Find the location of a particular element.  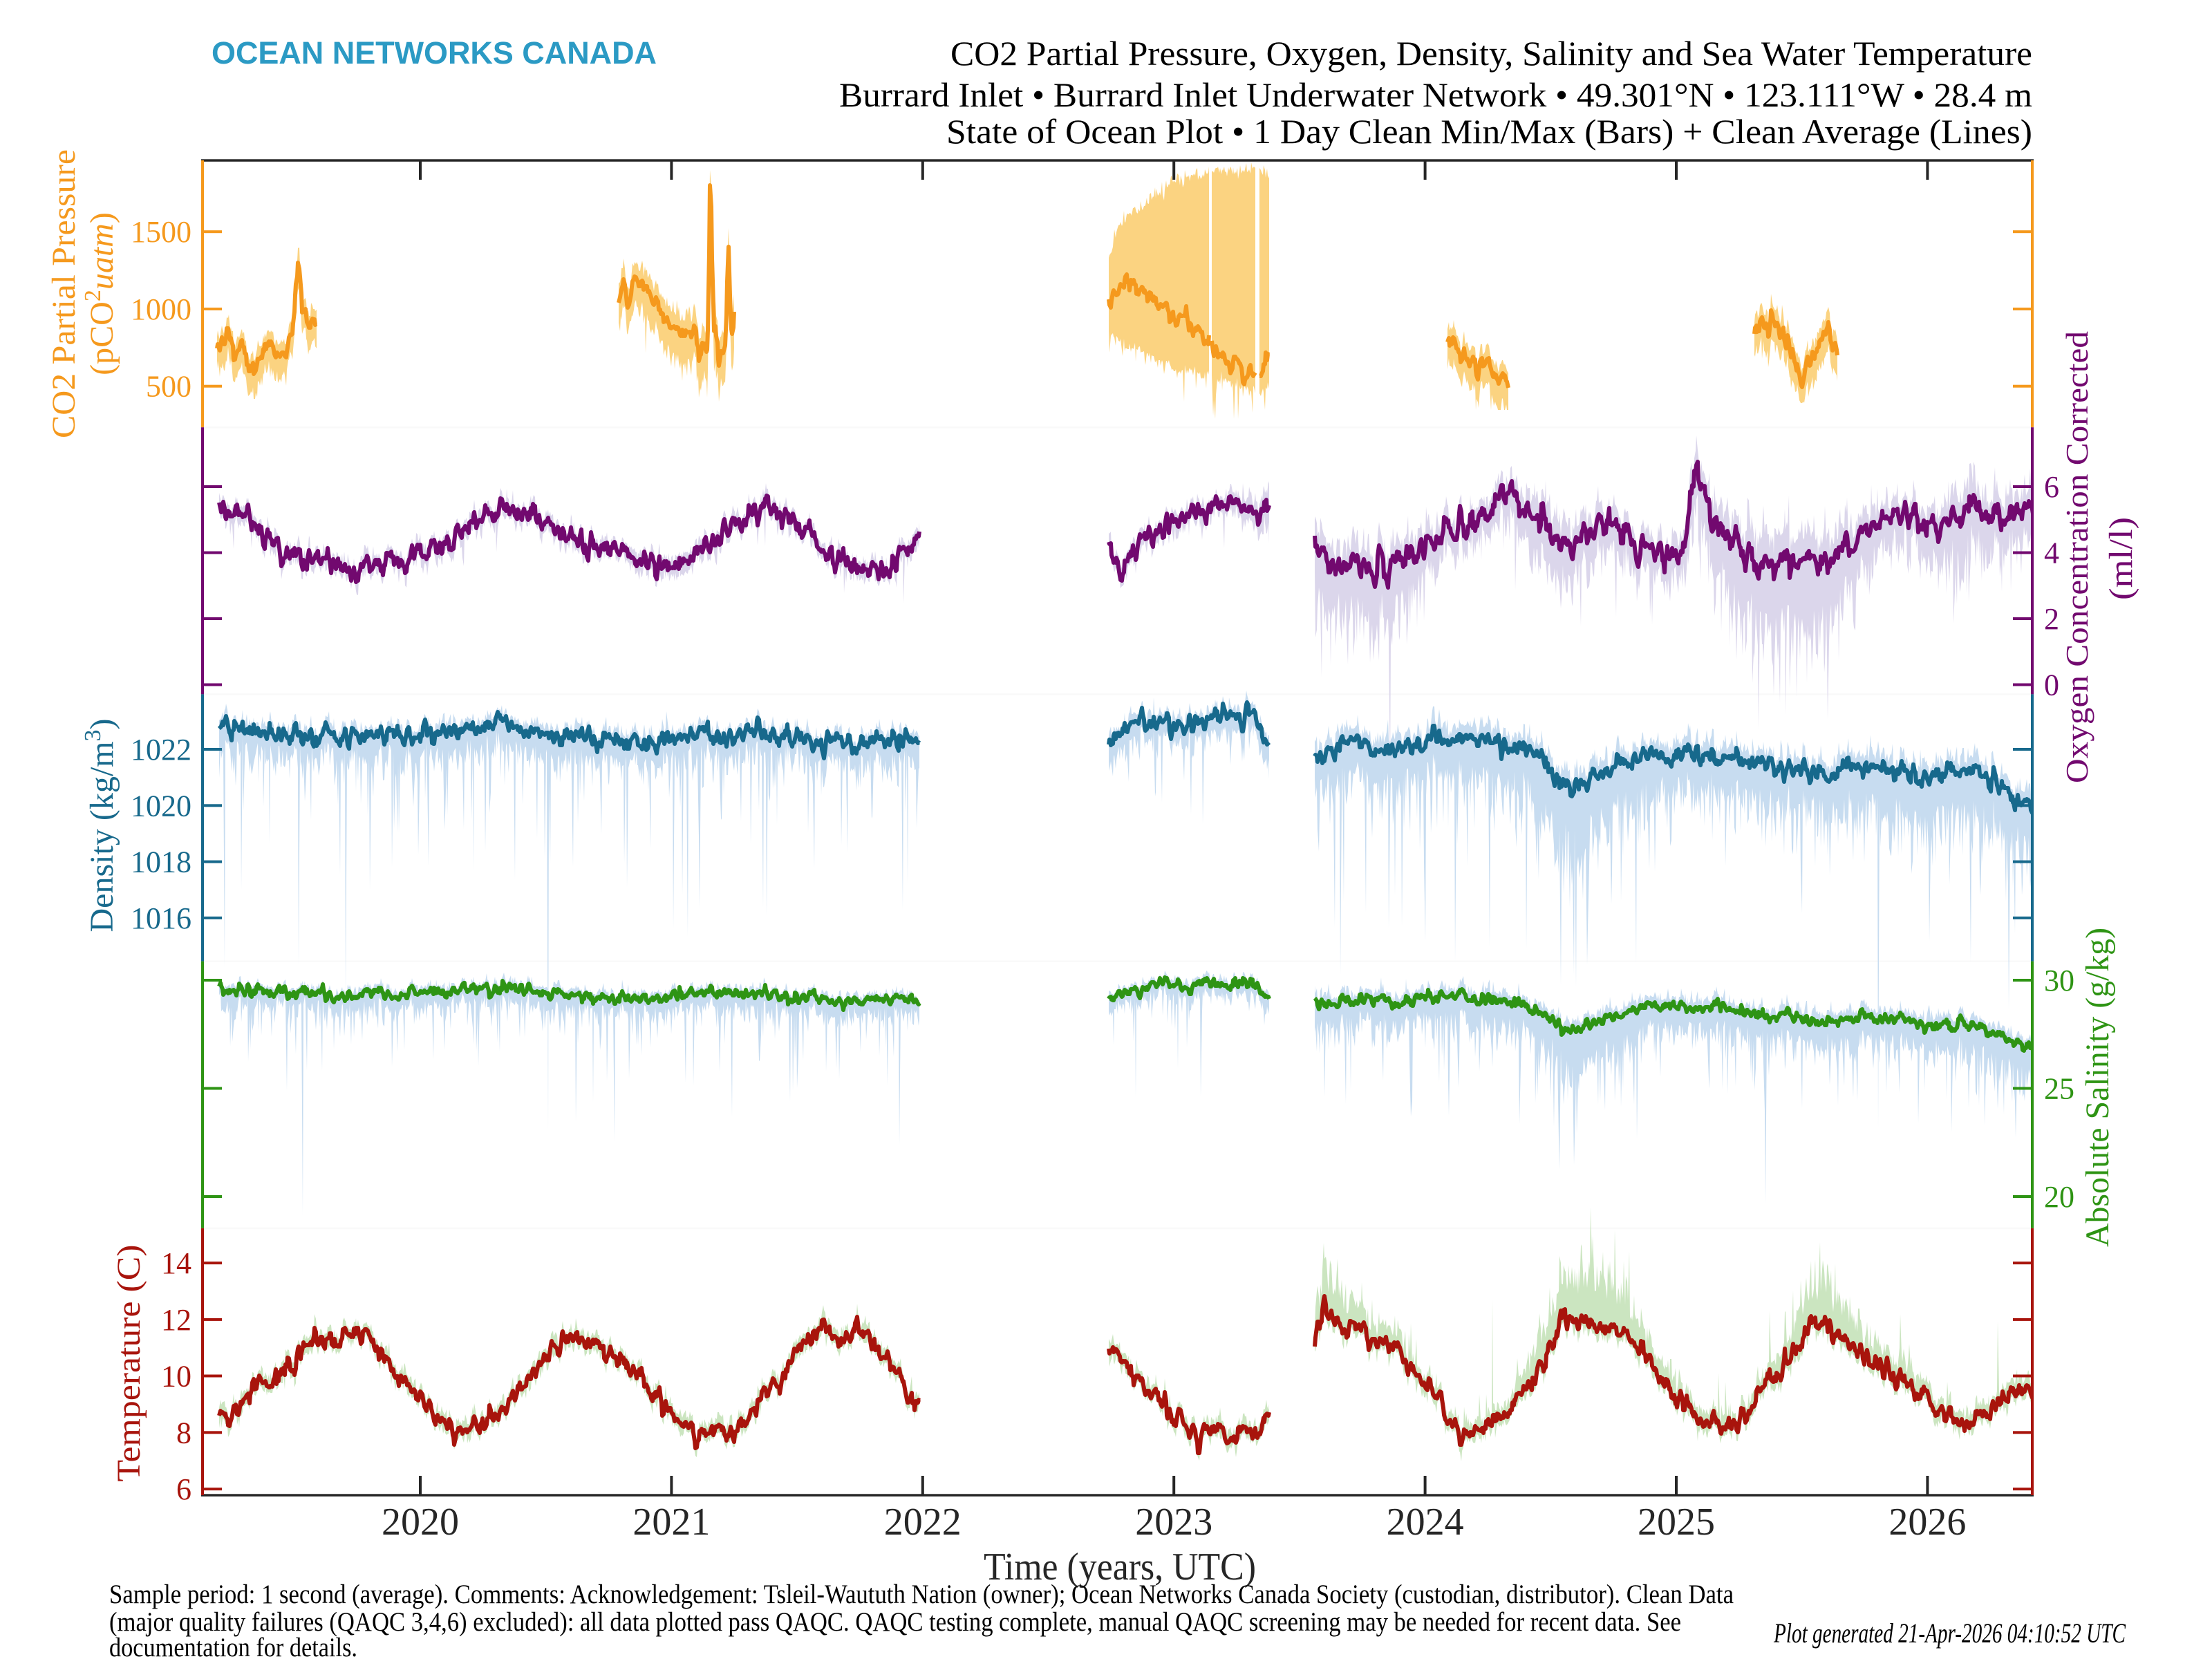

svg-text: 10 is located at coordinates (176, 1377).